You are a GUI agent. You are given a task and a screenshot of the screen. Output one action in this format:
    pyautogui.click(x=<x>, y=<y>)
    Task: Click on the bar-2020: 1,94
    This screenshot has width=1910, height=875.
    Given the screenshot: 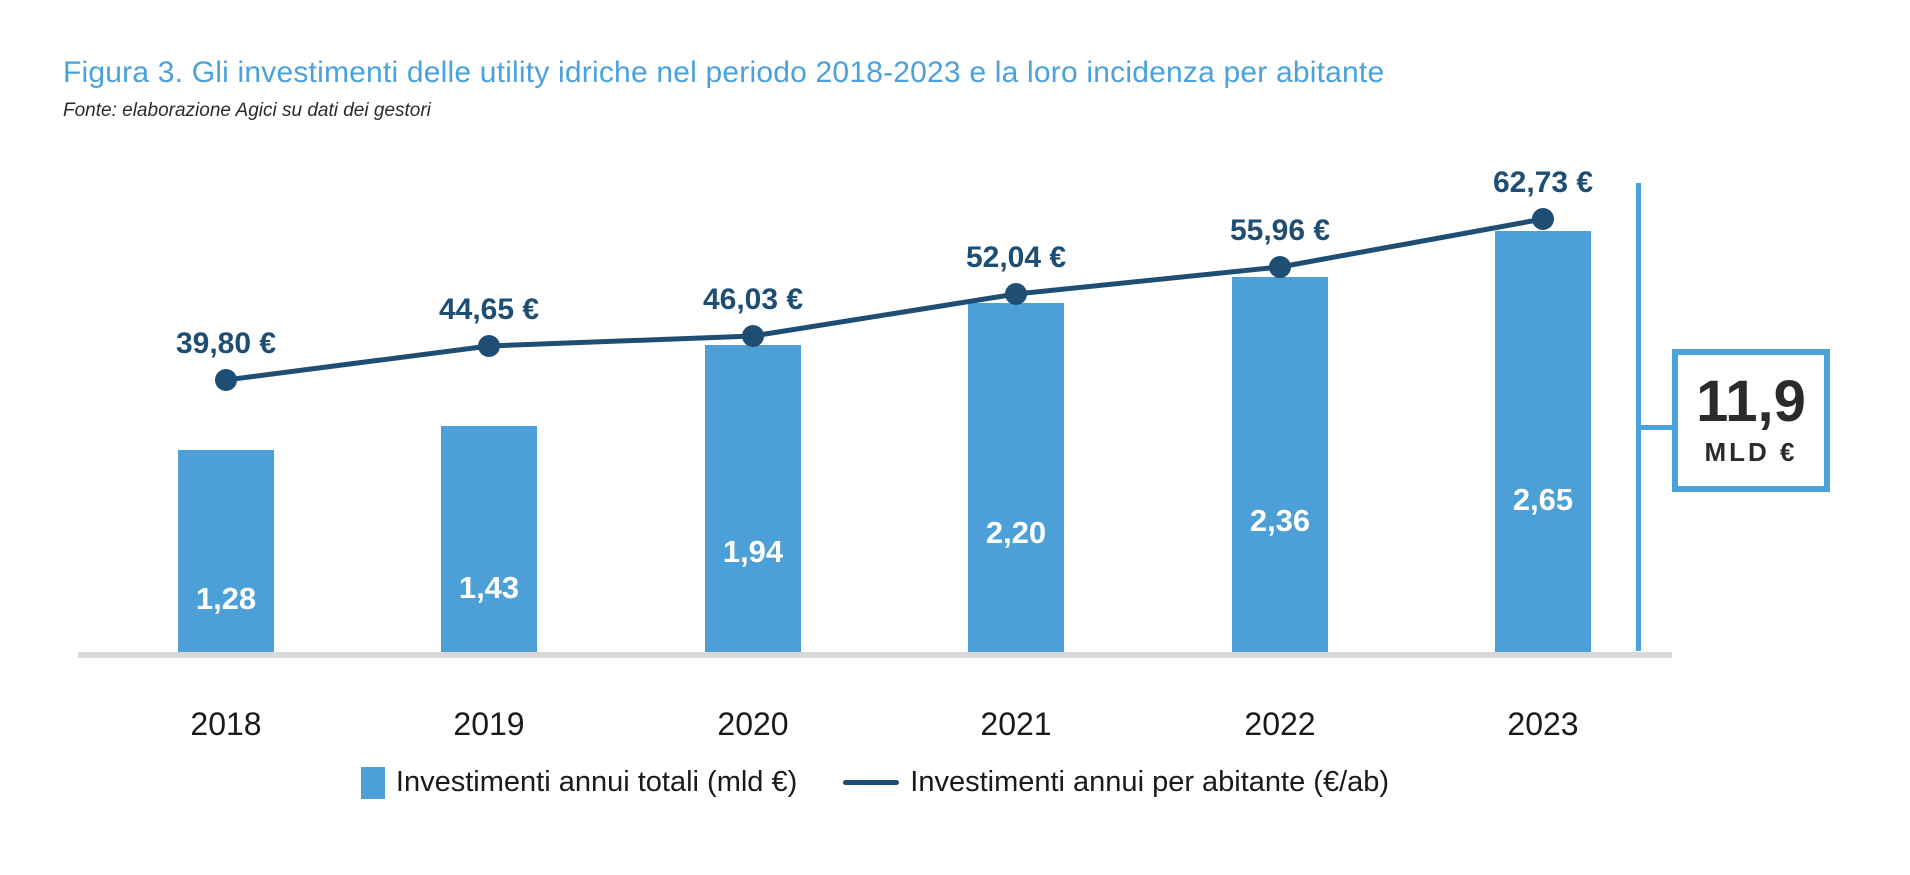 What is the action you would take?
    pyautogui.click(x=753, y=500)
    